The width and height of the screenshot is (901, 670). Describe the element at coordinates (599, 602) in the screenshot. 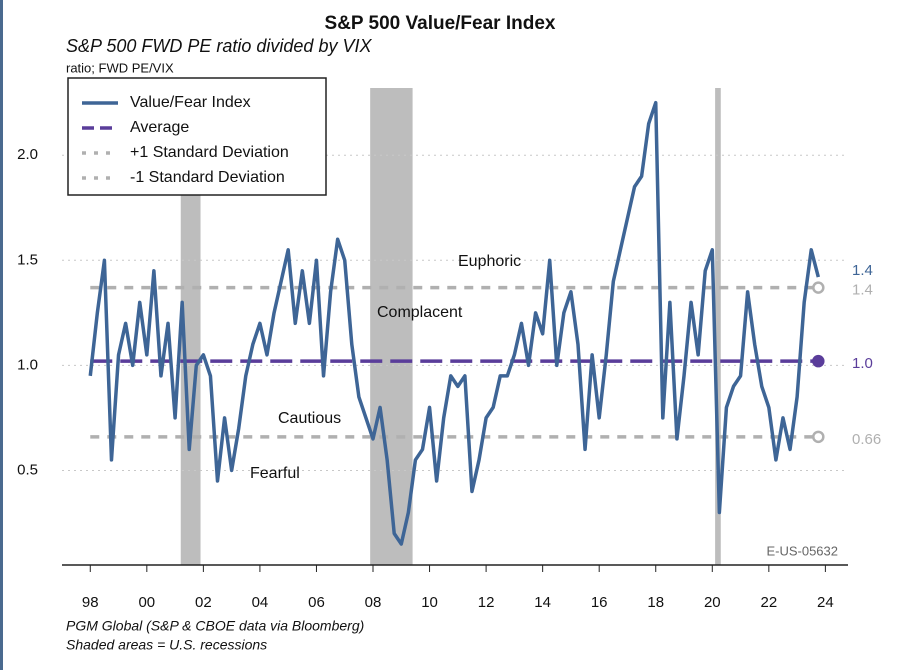

I see `x-tick-label: 16` at that location.